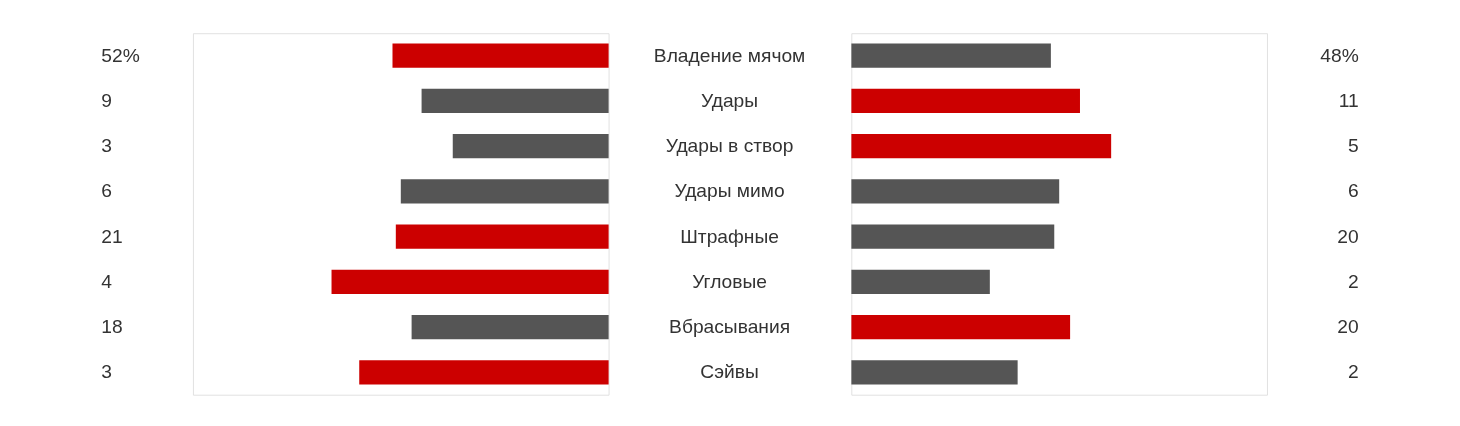 The width and height of the screenshot is (1460, 426). Describe the element at coordinates (730, 100) in the screenshot. I see `y-tick-label: Удары` at that location.